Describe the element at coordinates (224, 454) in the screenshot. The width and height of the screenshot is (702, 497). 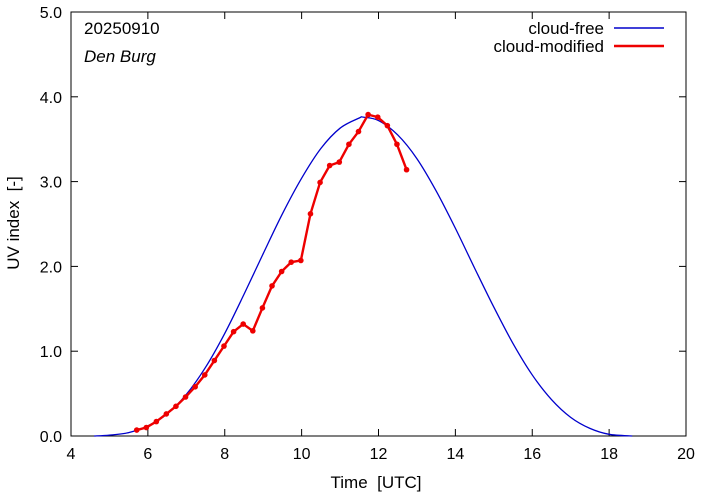
I see `x-tick-label: 8` at that location.